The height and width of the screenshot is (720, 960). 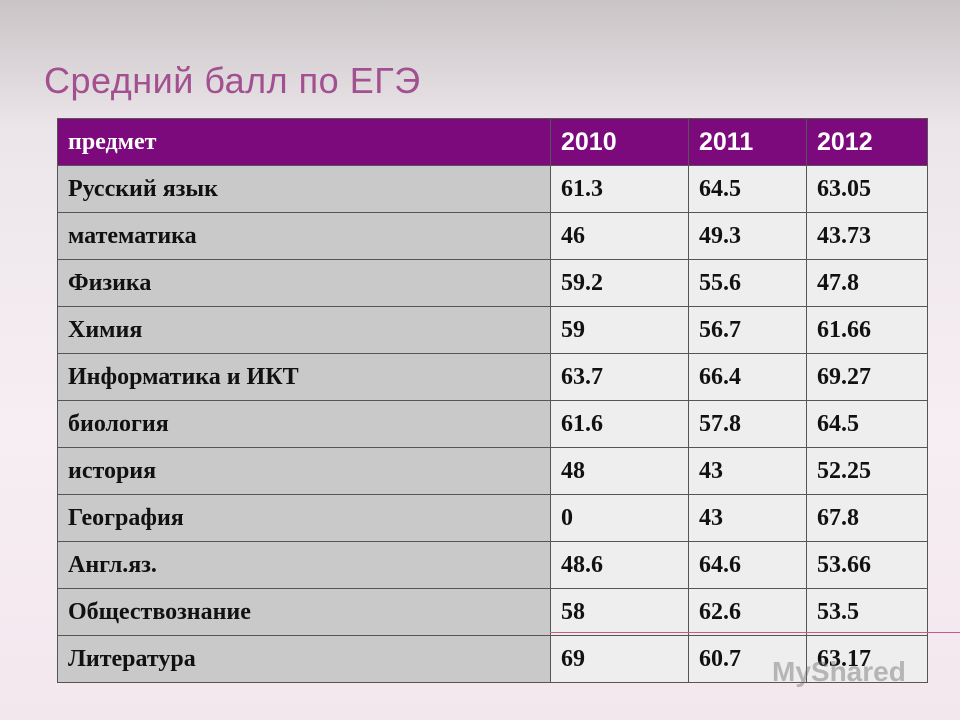 What do you see at coordinates (867, 518) in the screenshot?
I see `score-cell: 67.8` at bounding box center [867, 518].